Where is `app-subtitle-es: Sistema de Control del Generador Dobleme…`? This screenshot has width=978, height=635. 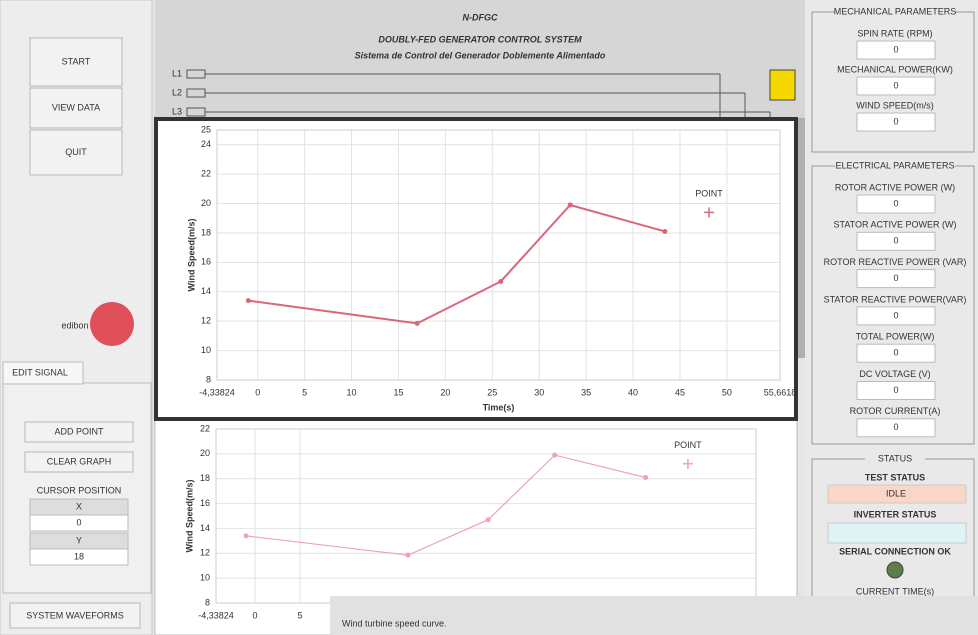 app-subtitle-es: Sistema de Control del Generador Dobleme… is located at coordinates (480, 55).